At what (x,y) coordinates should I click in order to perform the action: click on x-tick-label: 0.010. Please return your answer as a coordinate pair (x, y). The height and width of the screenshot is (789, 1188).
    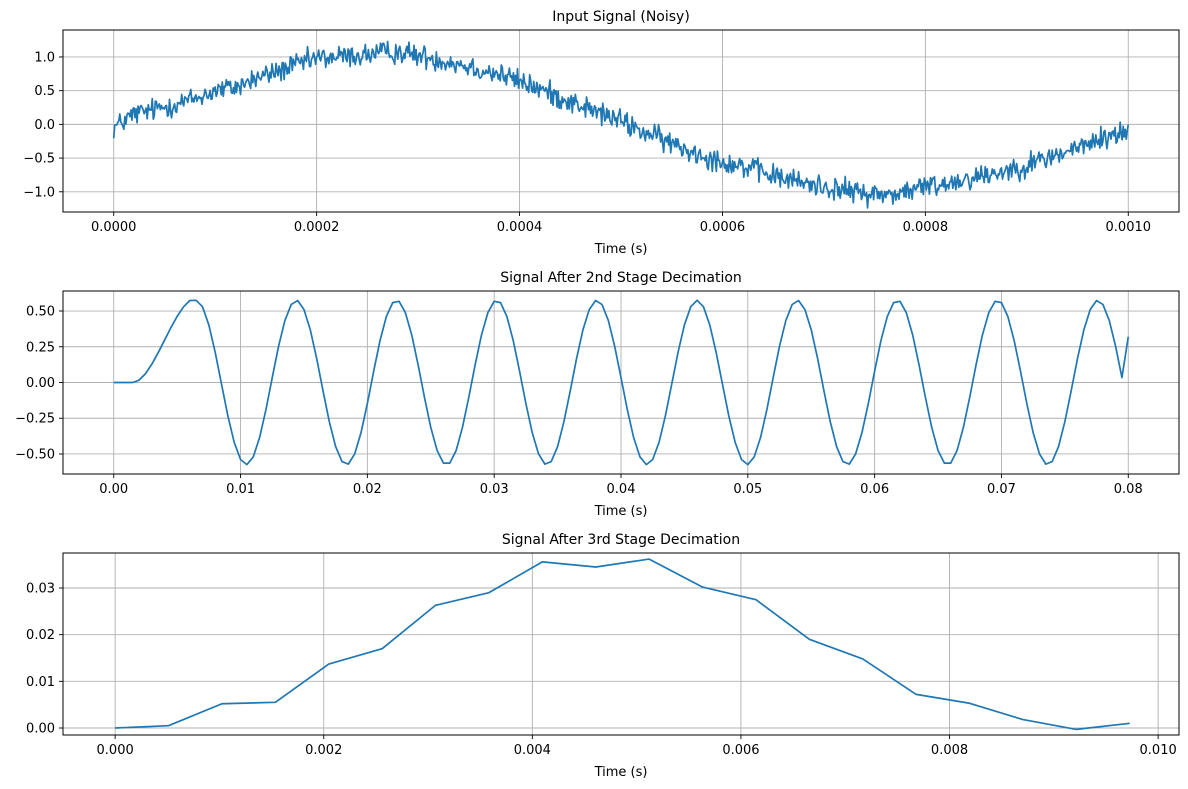
    Looking at the image, I should click on (1158, 750).